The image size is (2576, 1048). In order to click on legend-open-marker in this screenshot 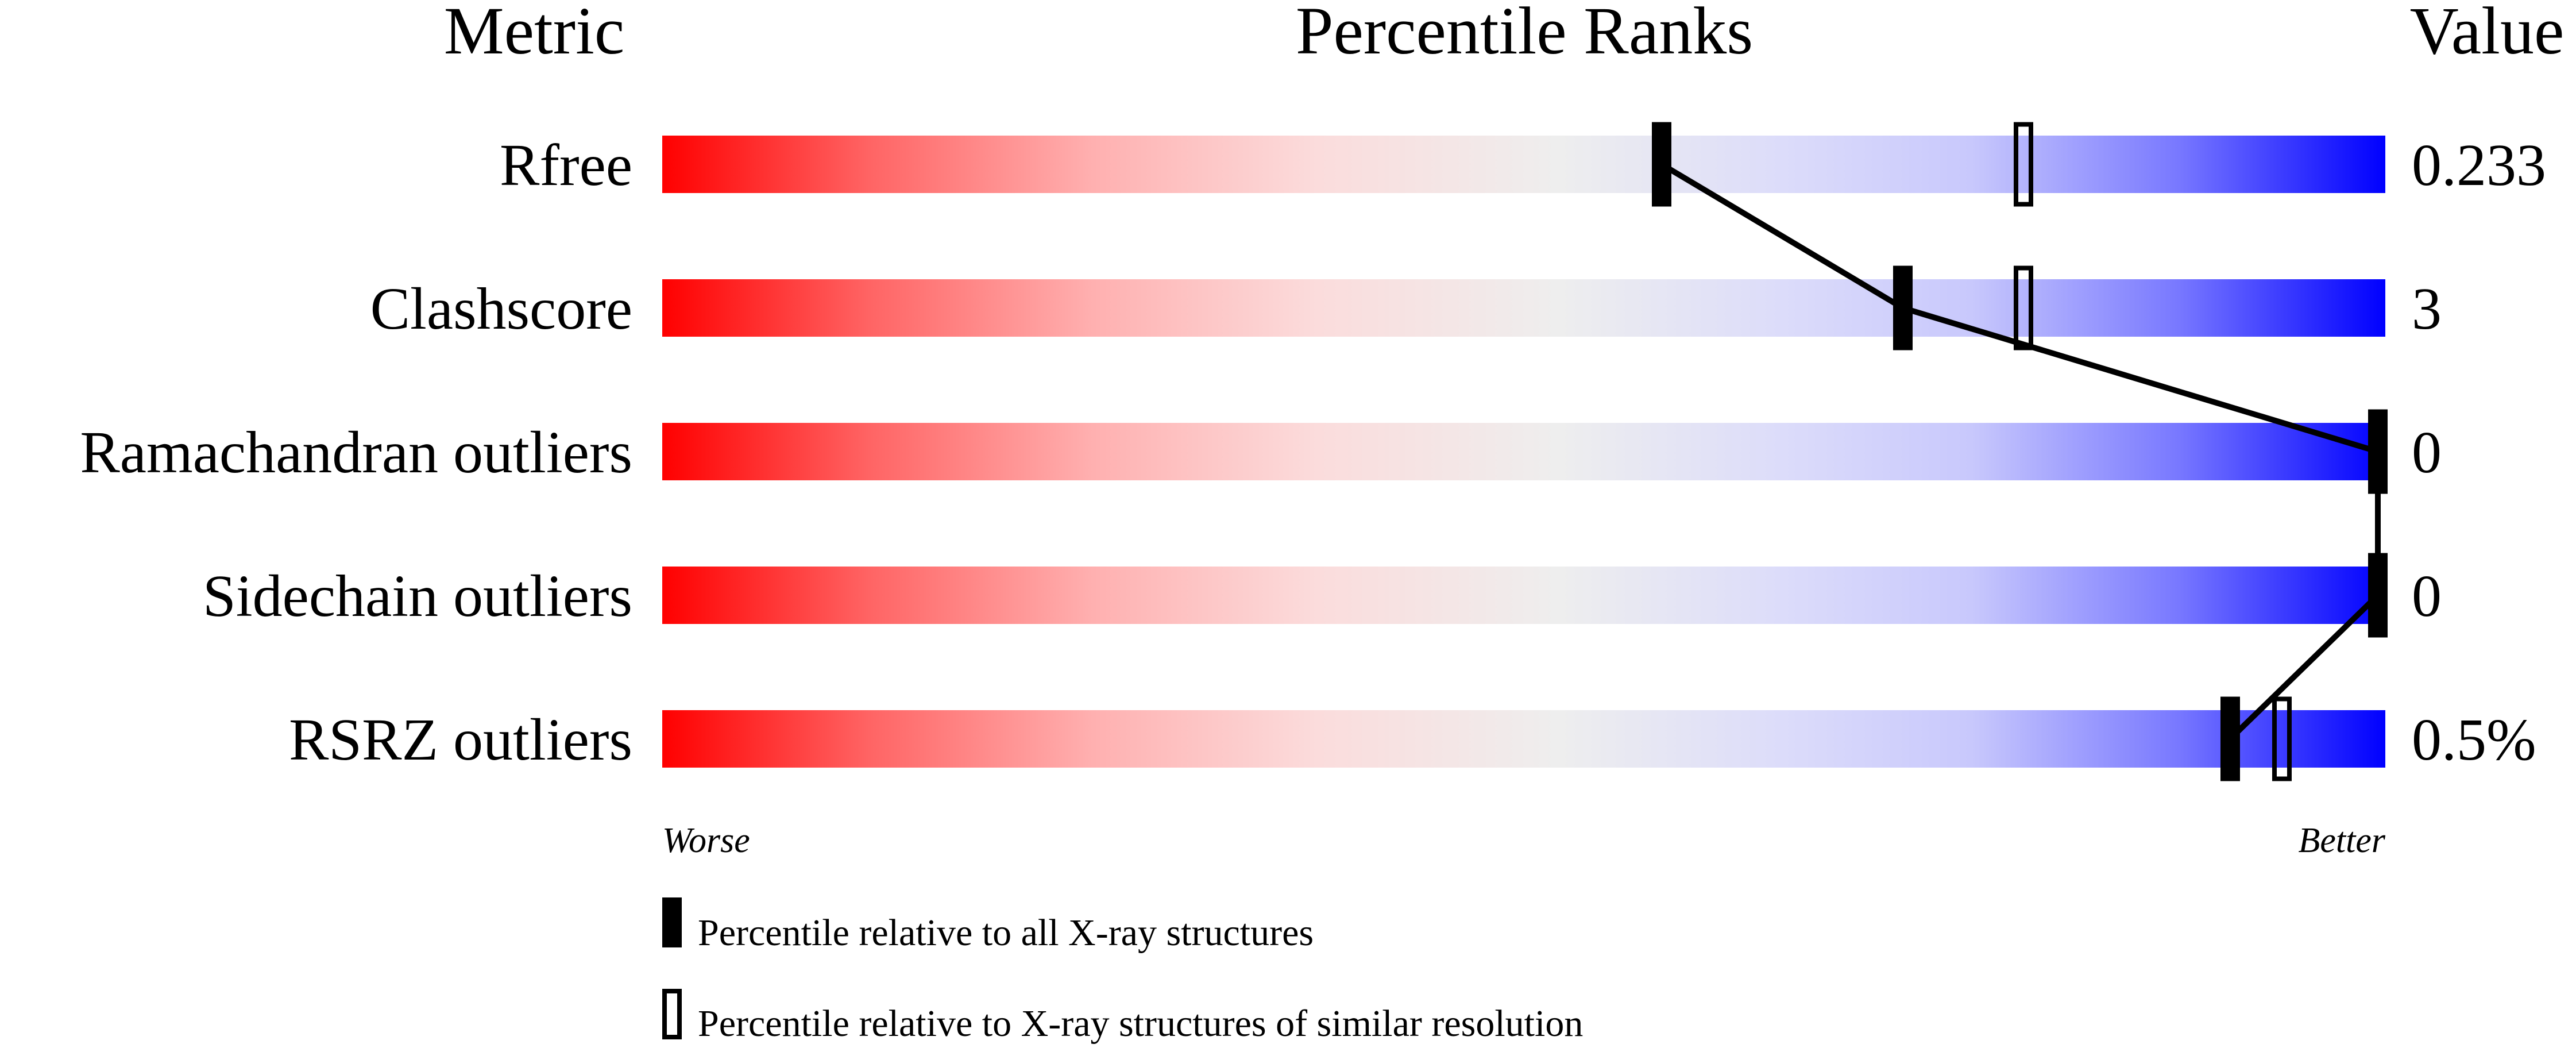, I will do `click(672, 1014)`.